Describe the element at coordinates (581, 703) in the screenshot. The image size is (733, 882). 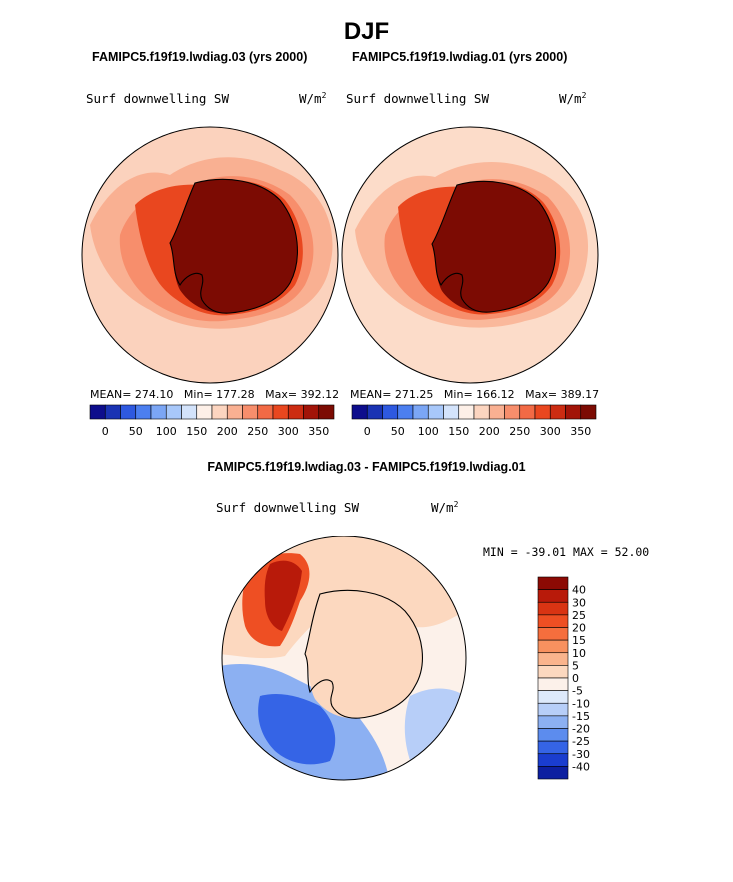
I see `diff-colorbar-label-9: -10` at that location.